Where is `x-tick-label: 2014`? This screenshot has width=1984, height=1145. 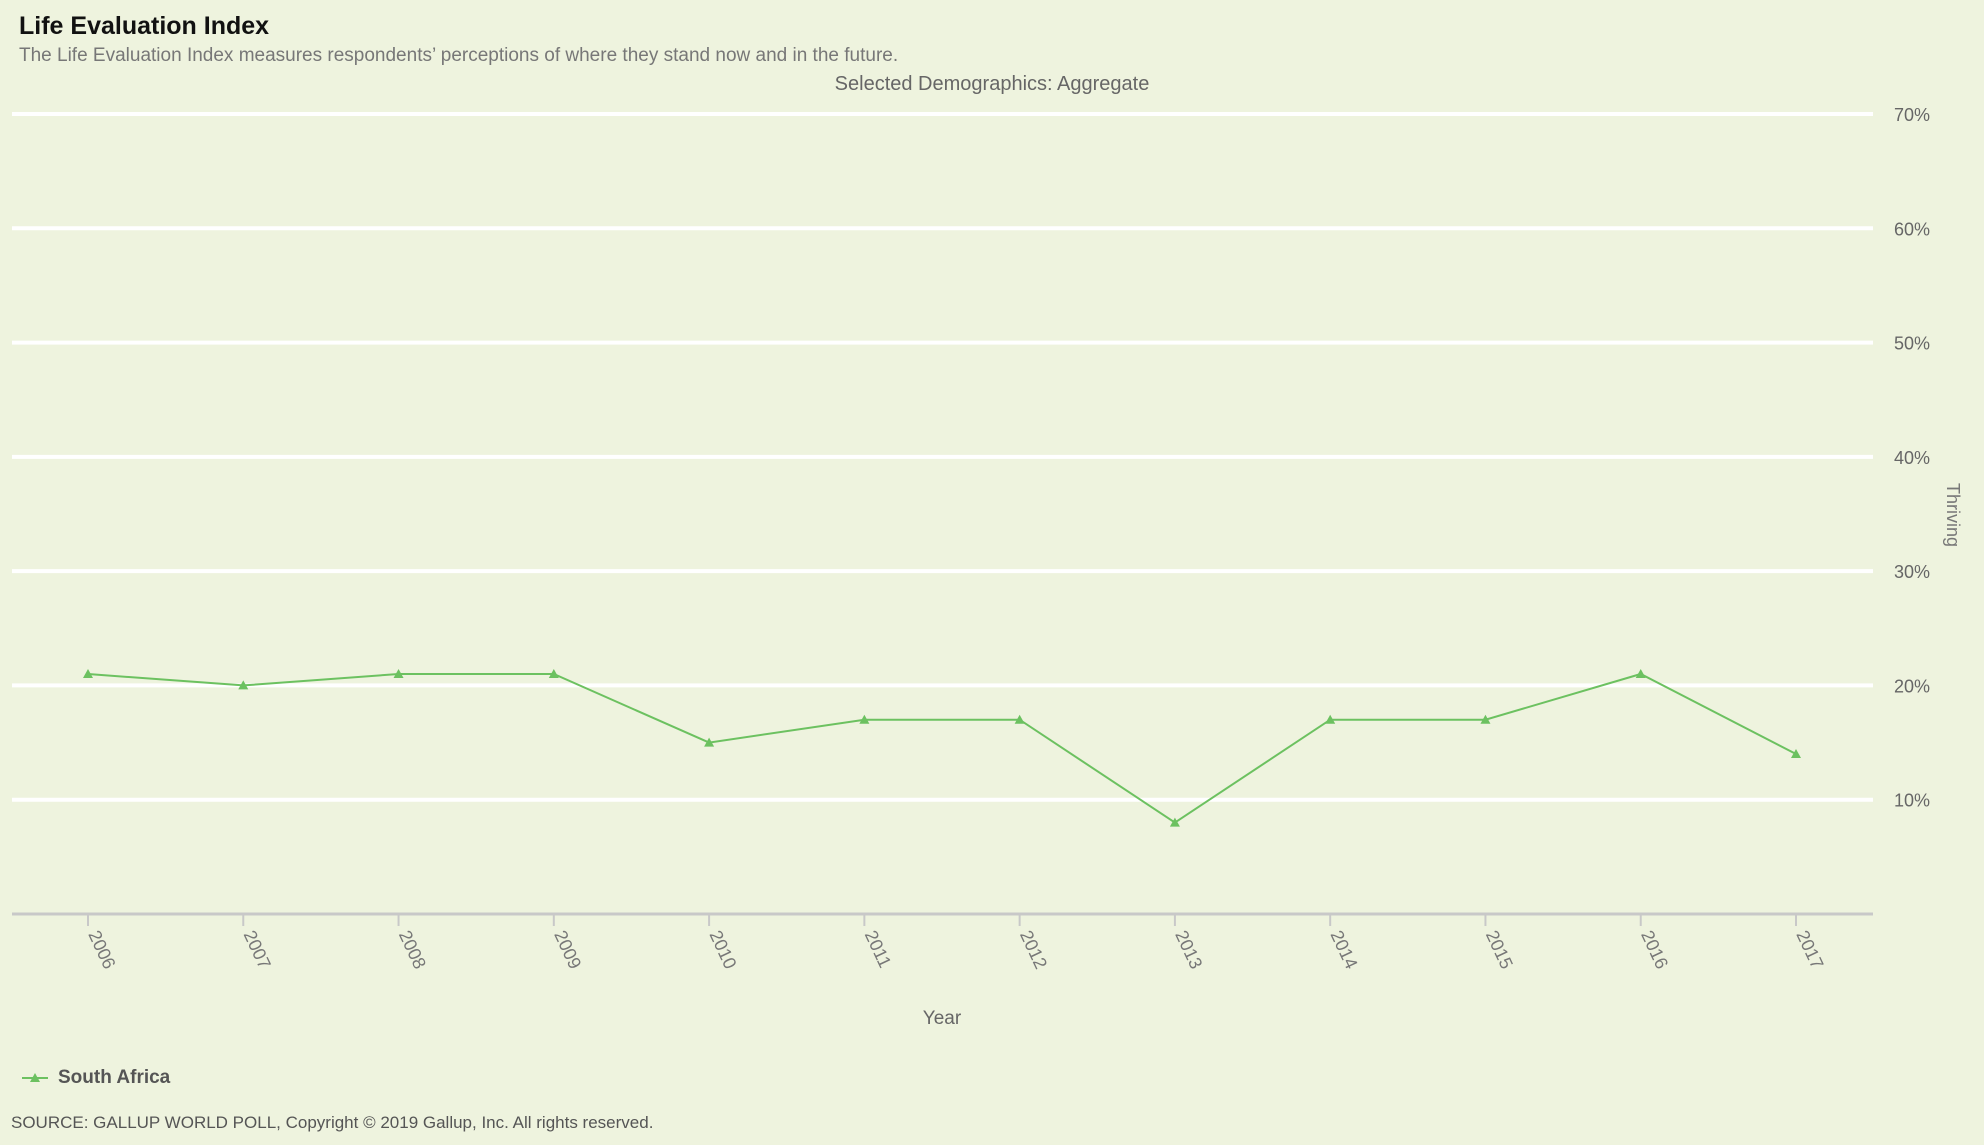 x-tick-label: 2014 is located at coordinates (1344, 949).